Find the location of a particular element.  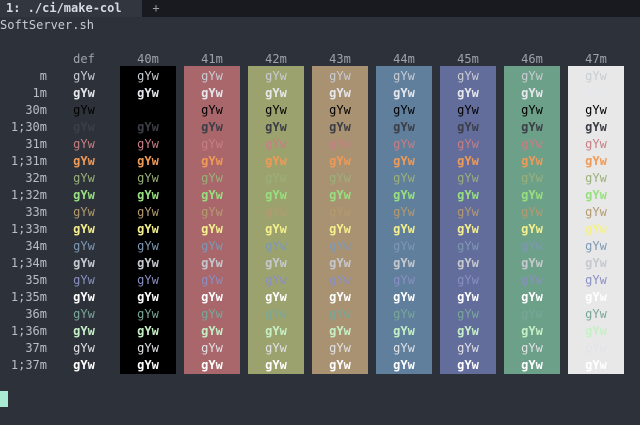

row-label: 1;31m is located at coordinates (28, 161).